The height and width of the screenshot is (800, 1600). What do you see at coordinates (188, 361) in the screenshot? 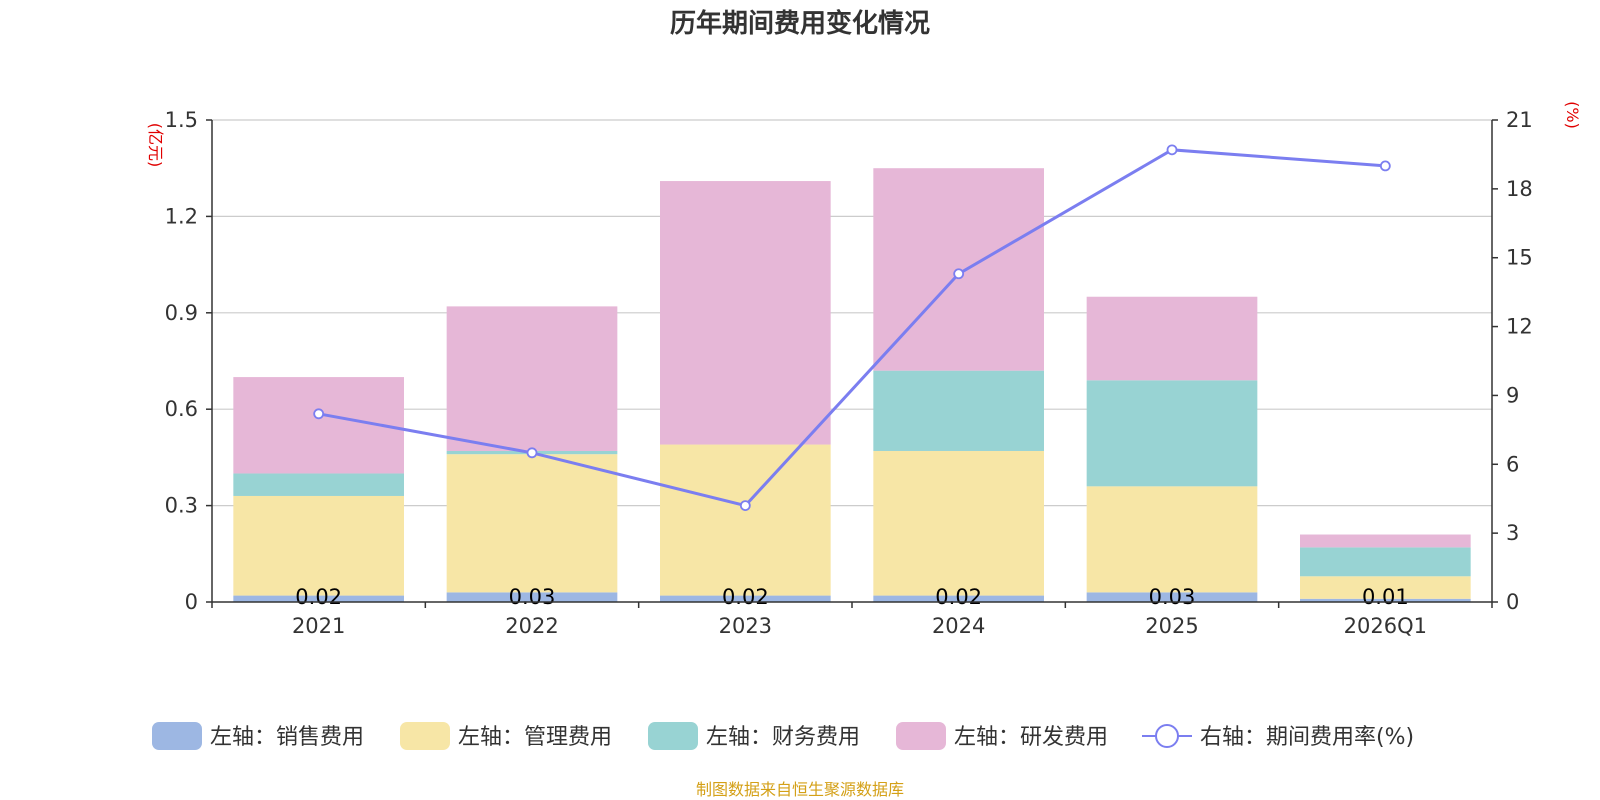
I see `left-axis-ticks: 0 0.3 0.6 0.9 1.2 1.5` at bounding box center [188, 361].